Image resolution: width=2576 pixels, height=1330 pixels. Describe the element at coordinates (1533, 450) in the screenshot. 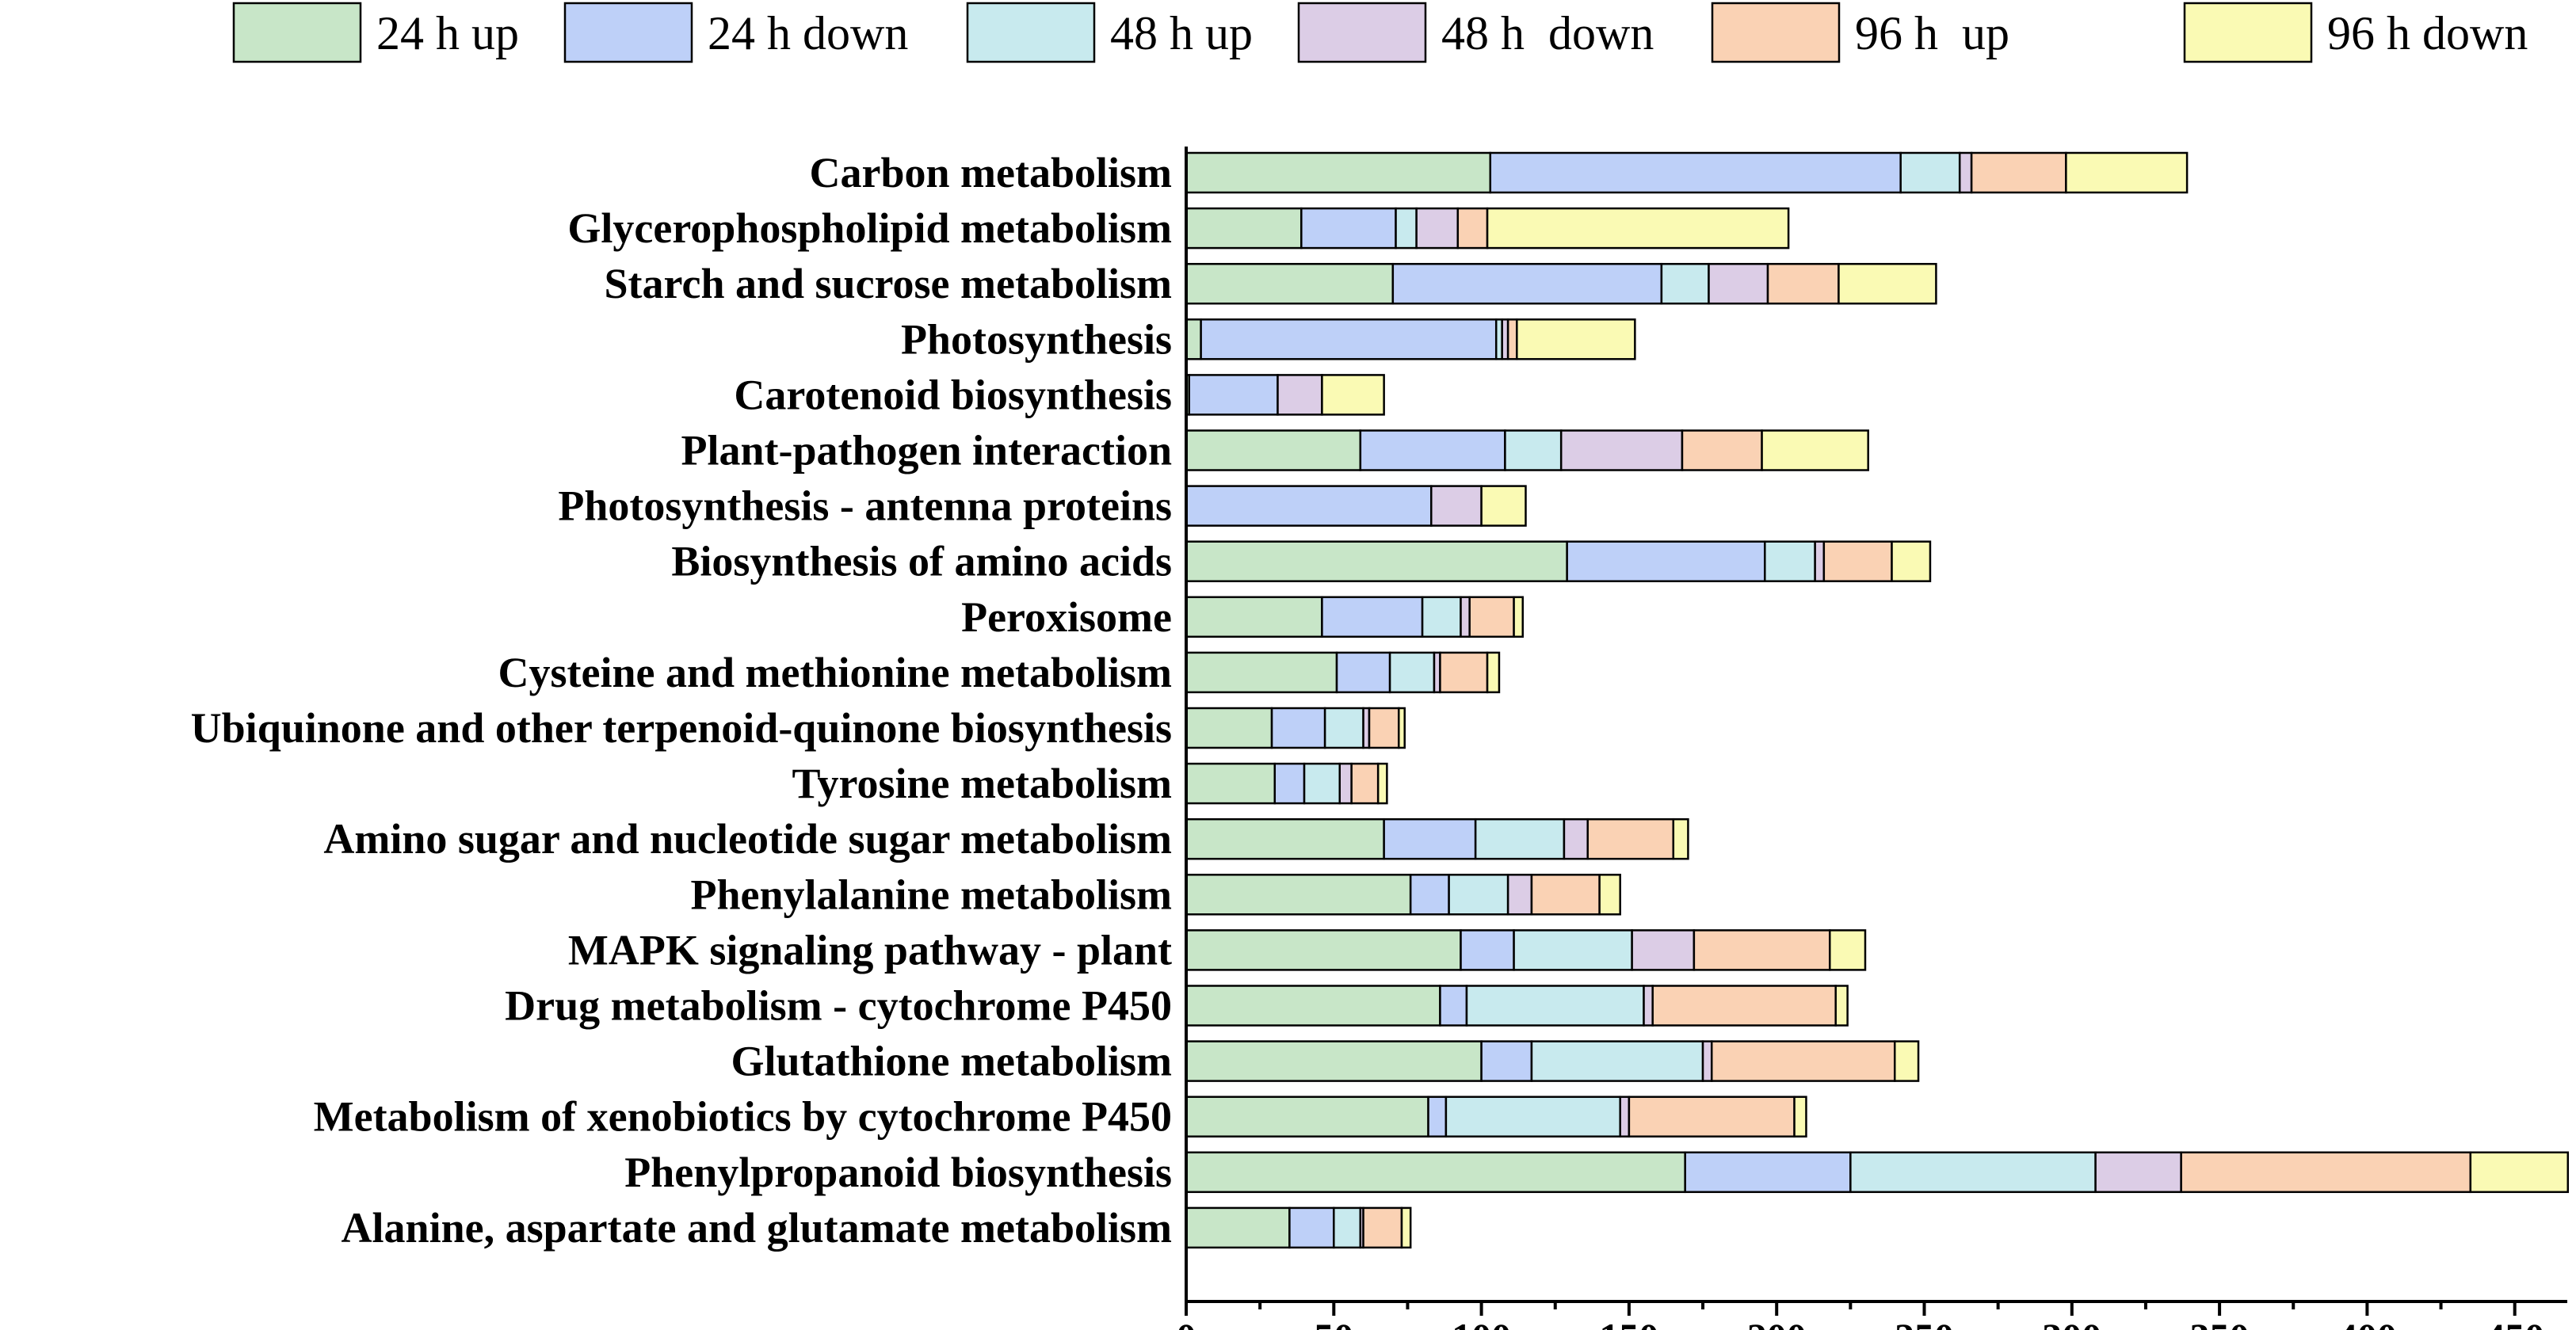

I see `bar-plant-pathogen-interaction-48-h-up` at that location.